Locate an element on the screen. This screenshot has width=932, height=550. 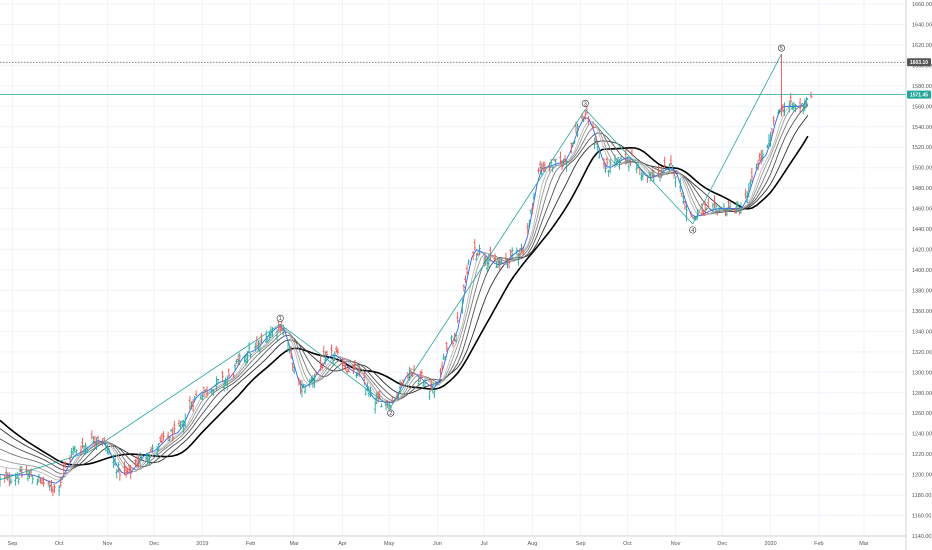
x-tick-label: 2020 is located at coordinates (770, 544).